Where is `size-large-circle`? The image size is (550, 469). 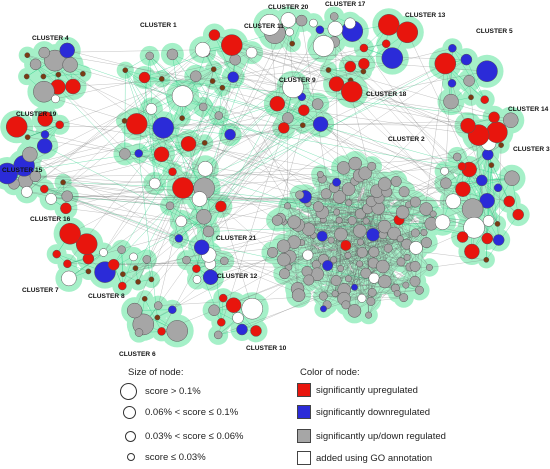 size-large-circle is located at coordinates (128, 391).